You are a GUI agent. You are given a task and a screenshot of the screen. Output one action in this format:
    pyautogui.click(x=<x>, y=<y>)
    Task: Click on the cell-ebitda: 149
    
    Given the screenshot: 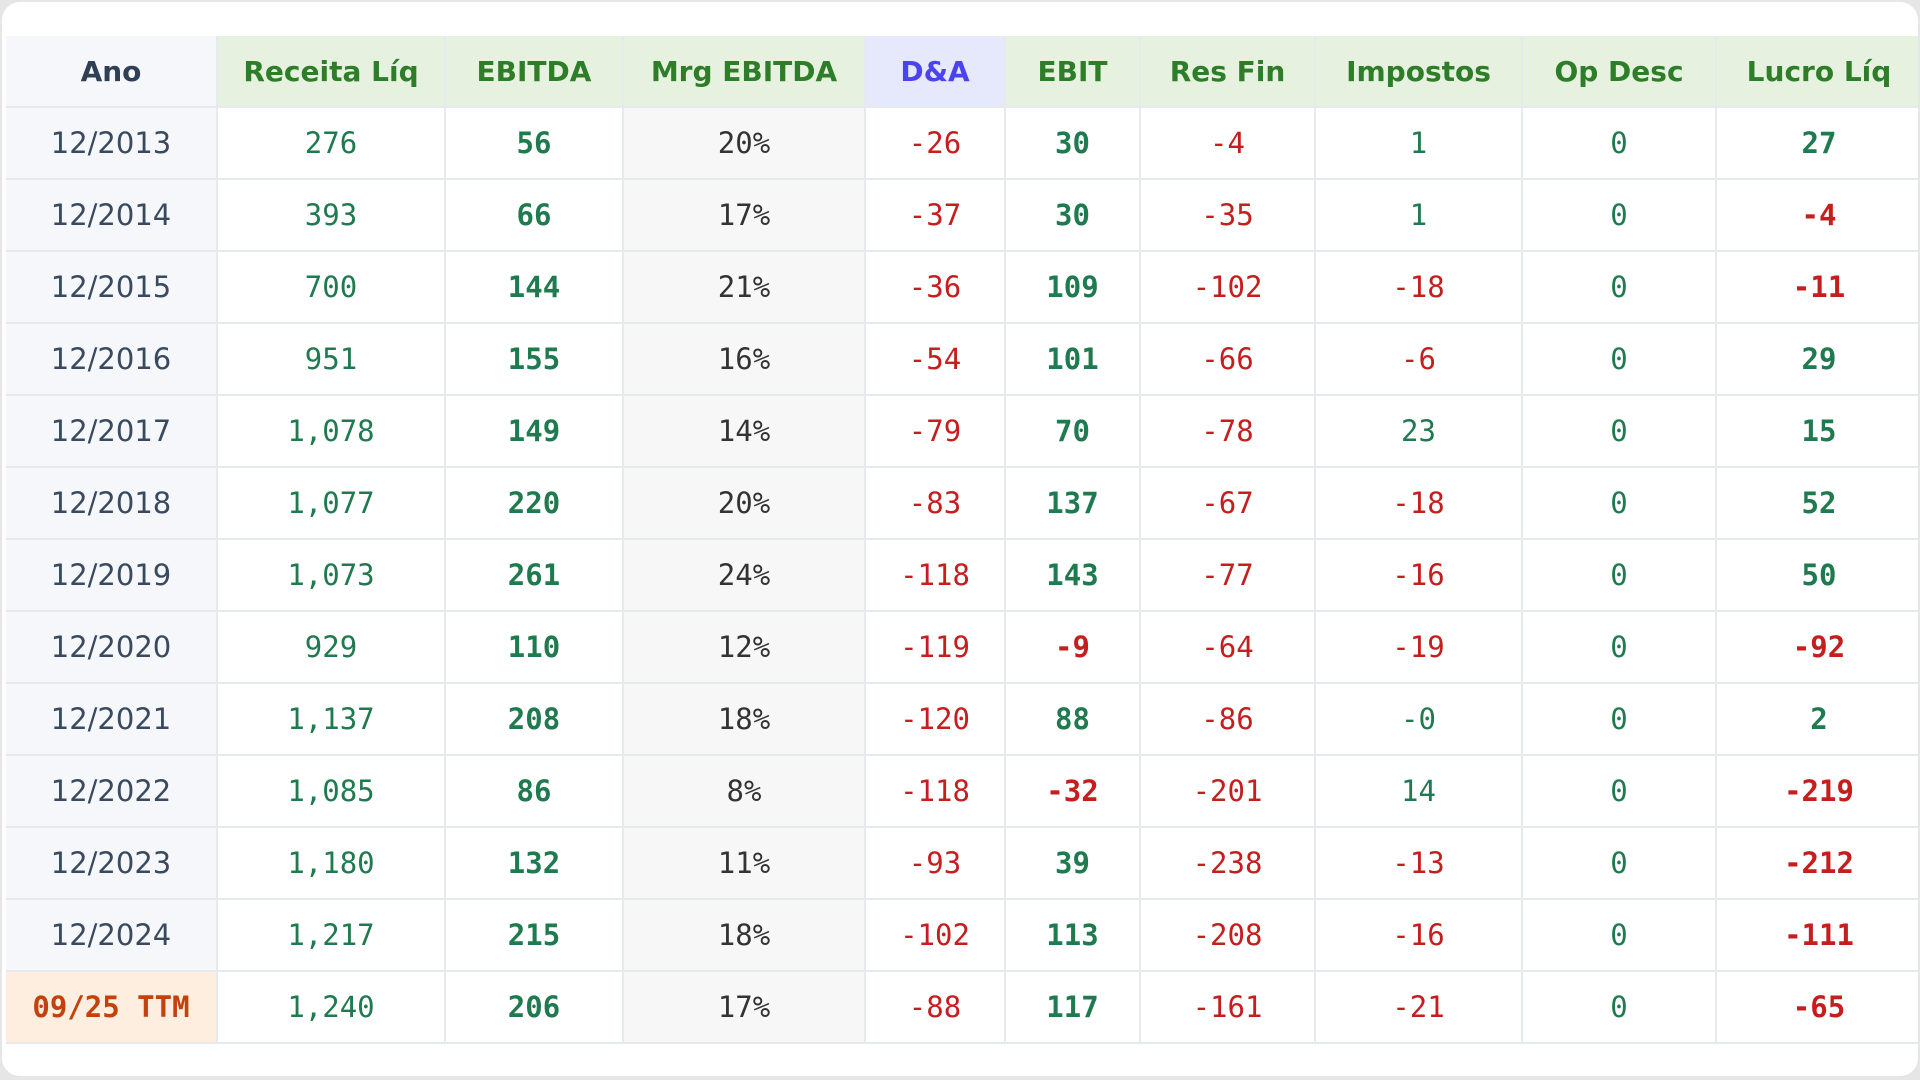 What is the action you would take?
    pyautogui.click(x=534, y=431)
    